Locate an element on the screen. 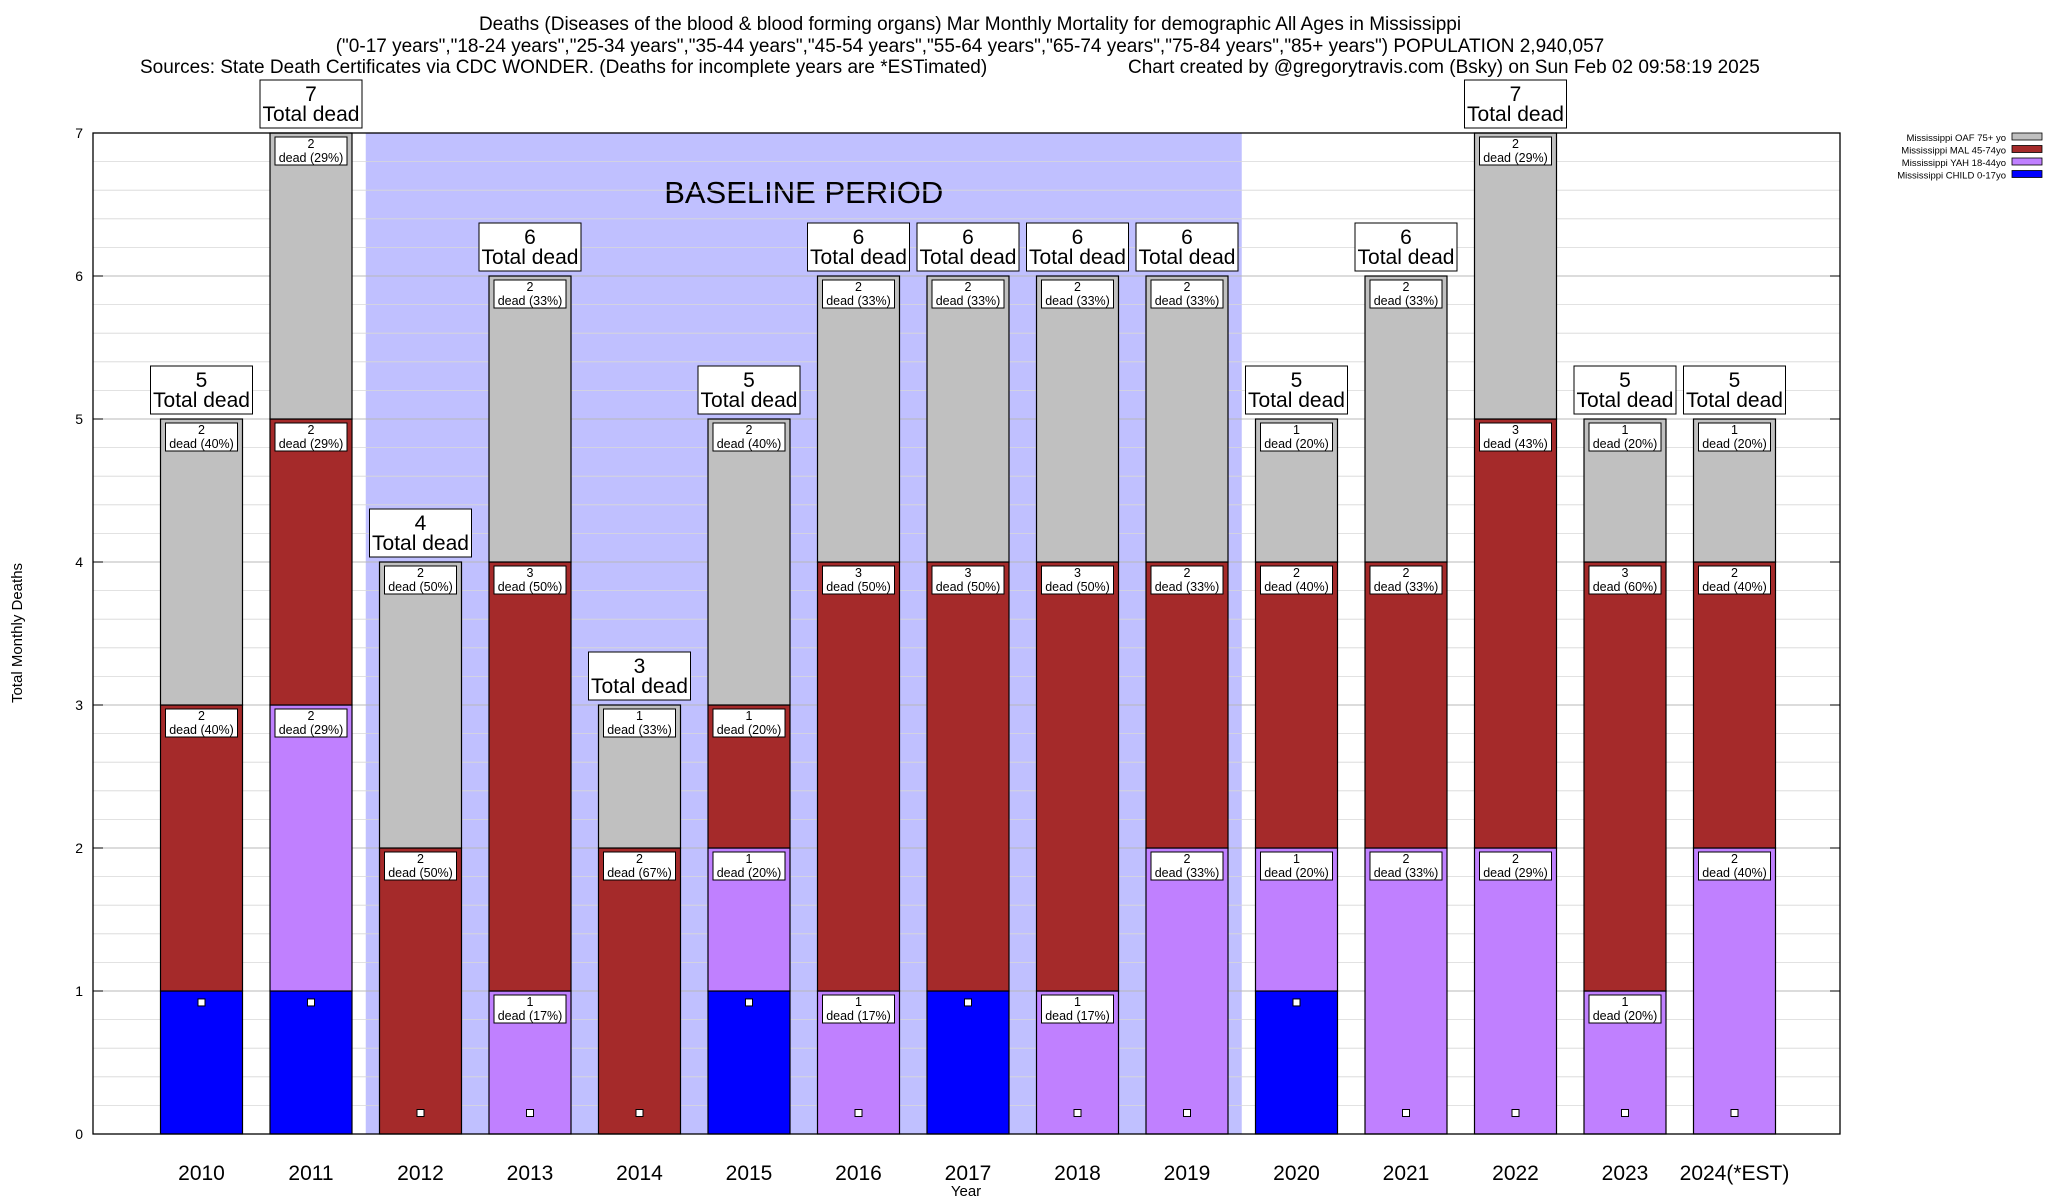 This screenshot has width=2048, height=1200. y-tick-label: 6 is located at coordinates (79, 276).